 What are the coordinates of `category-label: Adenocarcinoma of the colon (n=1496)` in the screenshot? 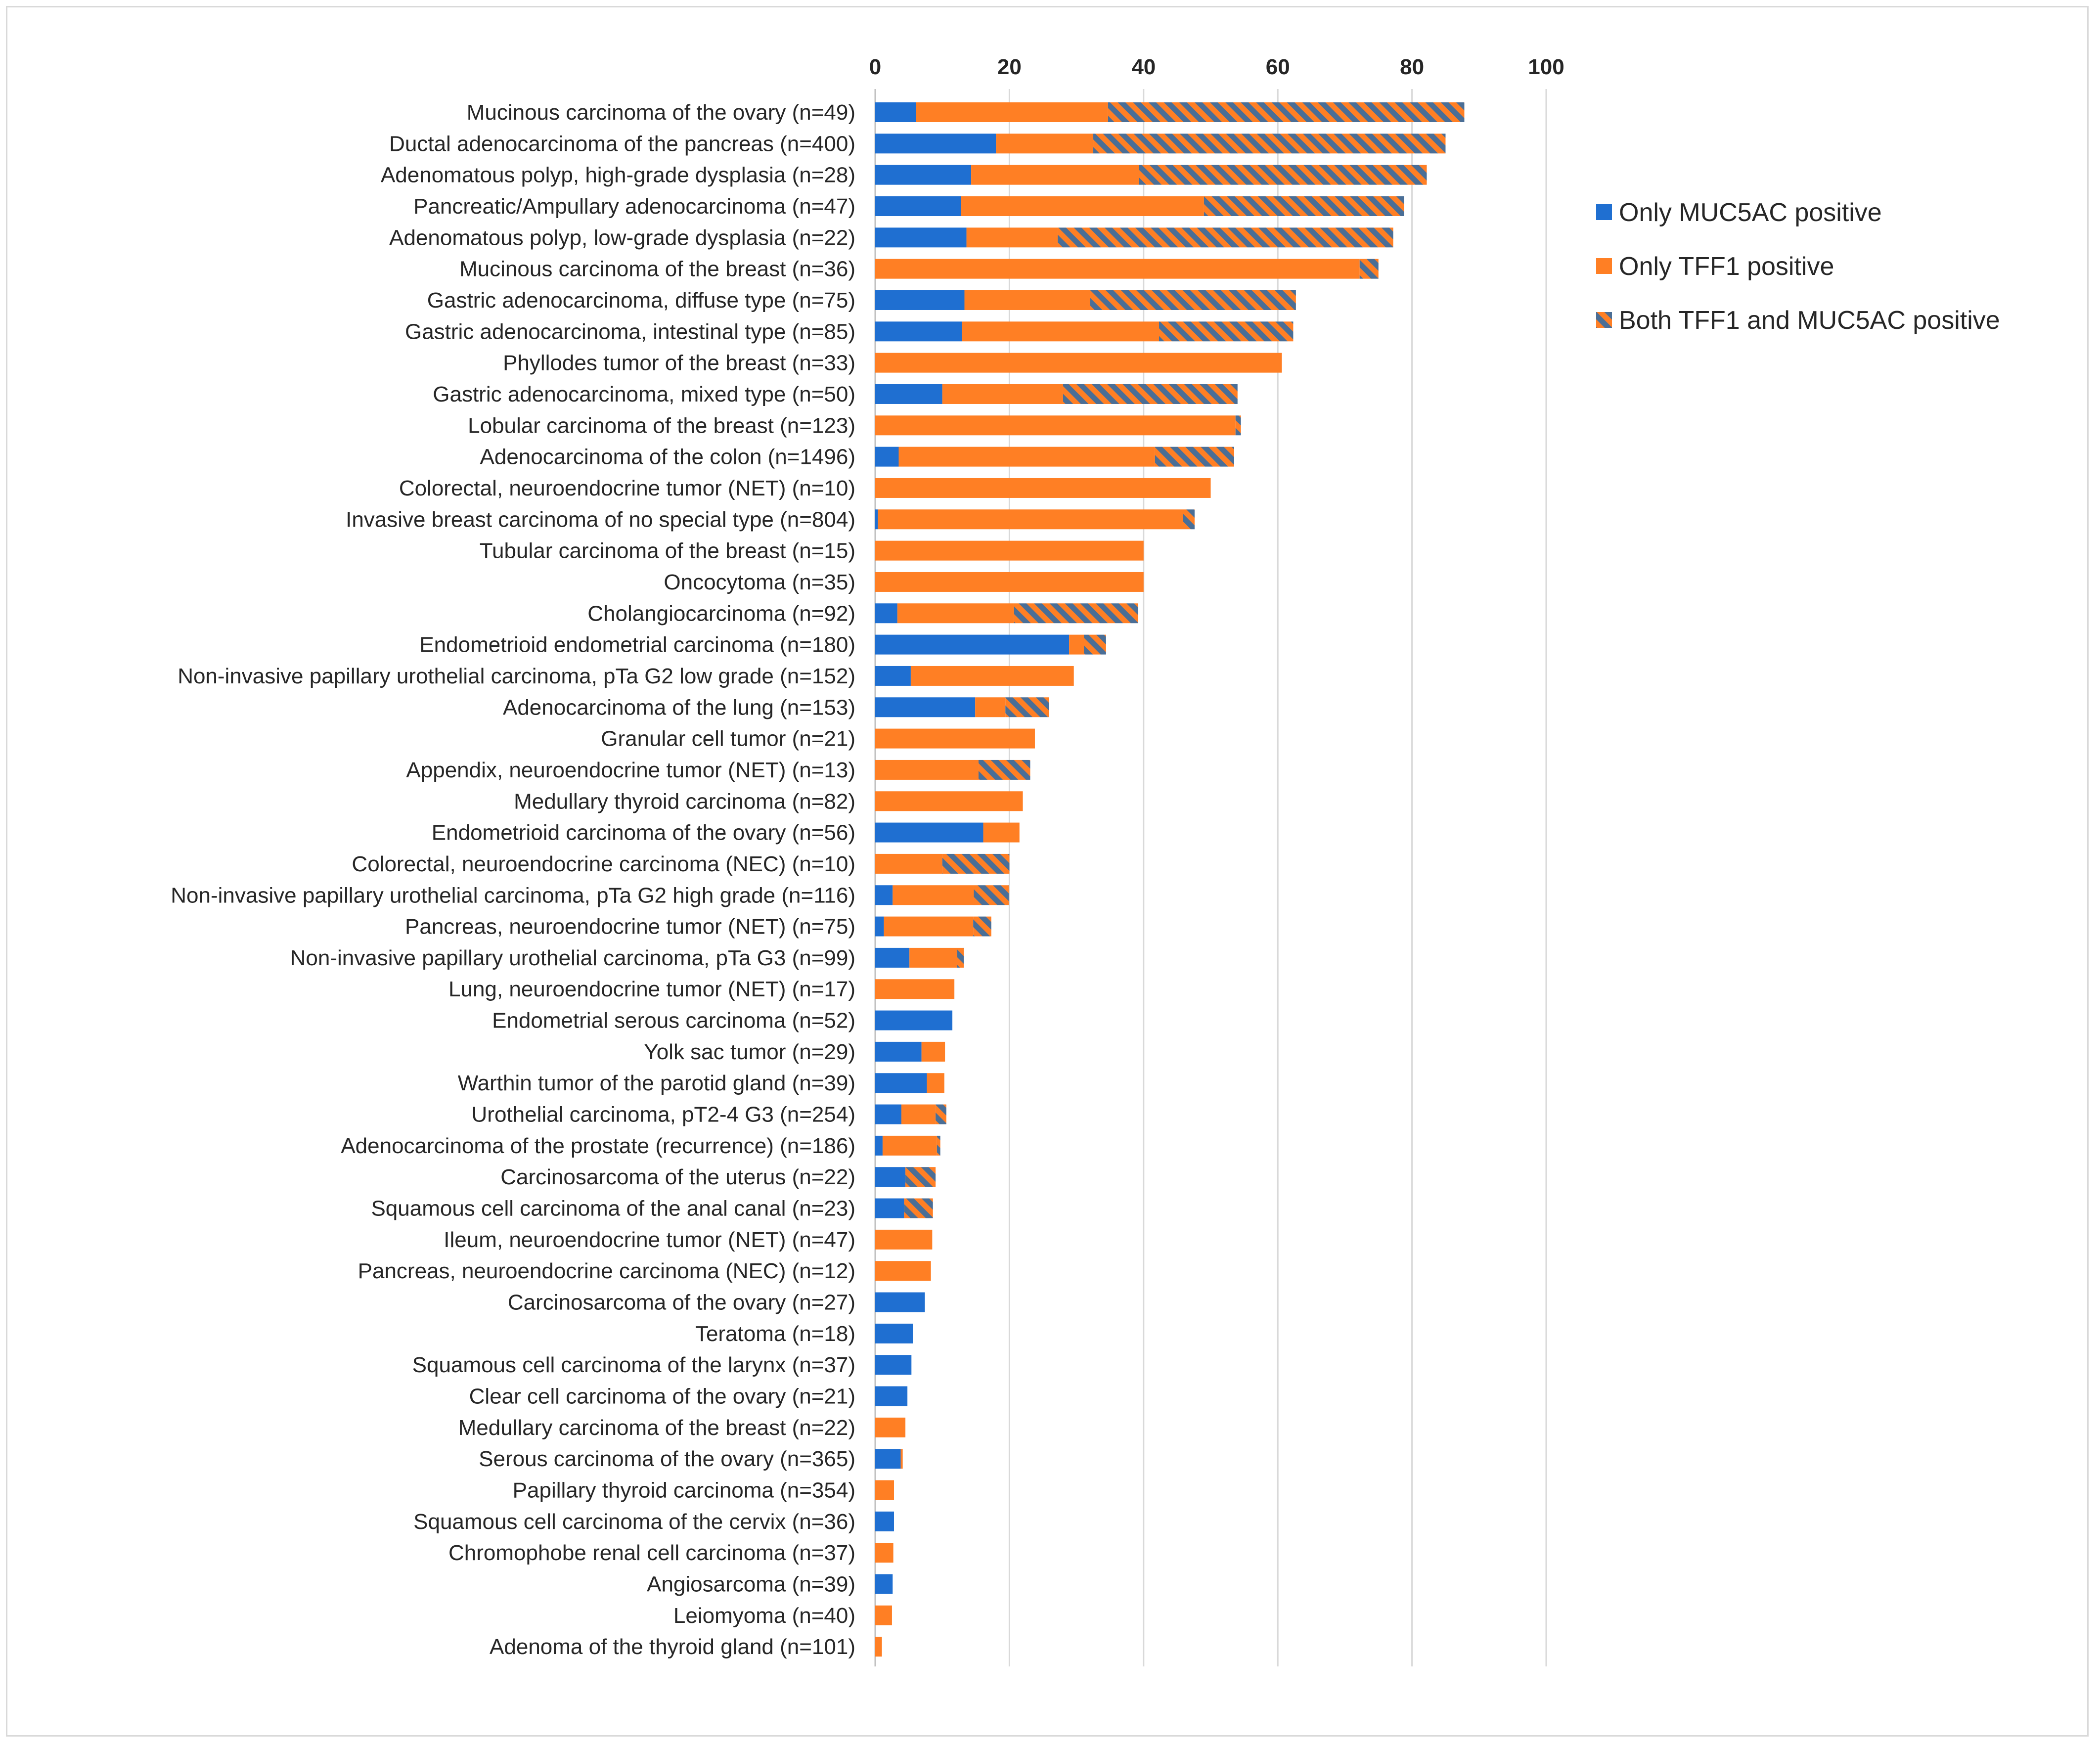 It's located at (668, 457).